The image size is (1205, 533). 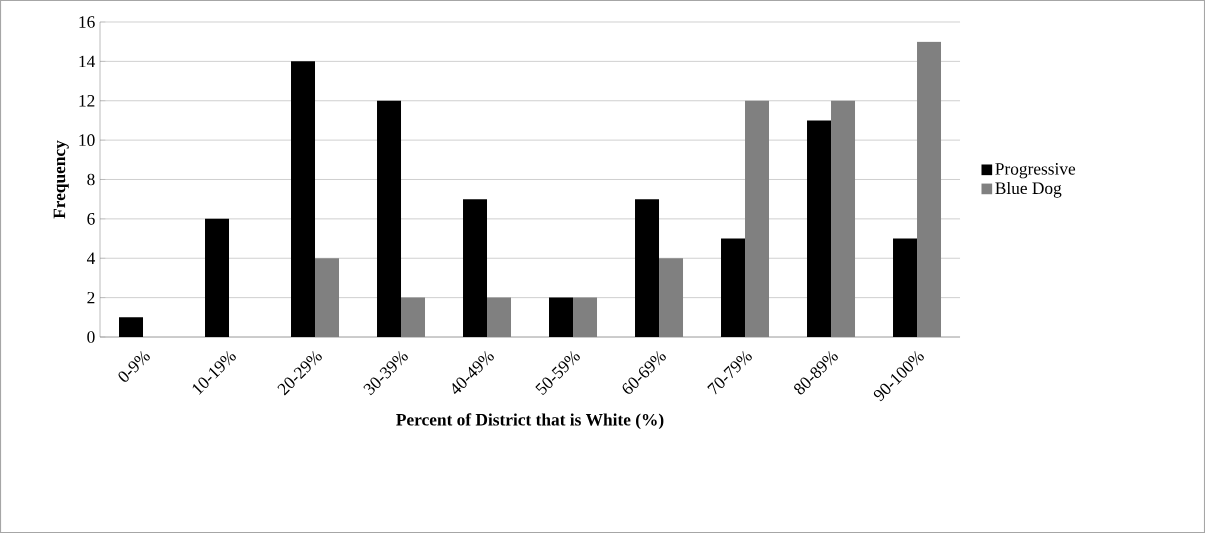 What do you see at coordinates (1028, 189) in the screenshot?
I see `legend-label: Blue Dog` at bounding box center [1028, 189].